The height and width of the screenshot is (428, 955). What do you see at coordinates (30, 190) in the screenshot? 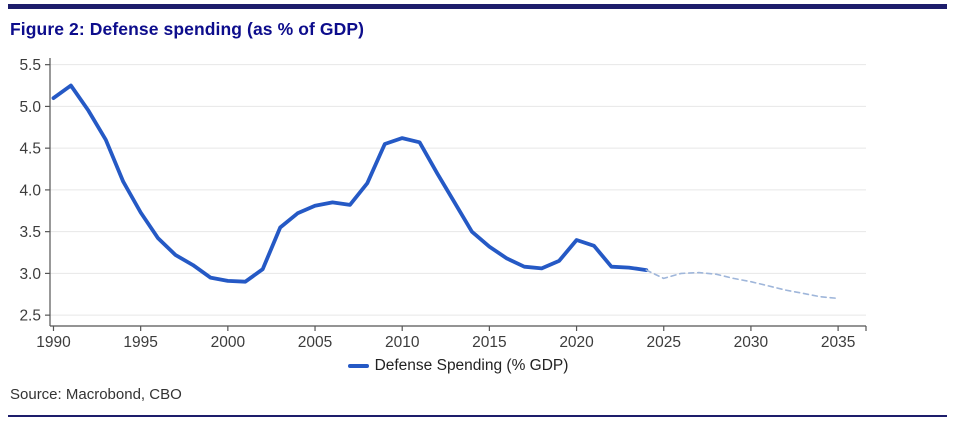
I see `y-tick-label: 4.0` at bounding box center [30, 190].